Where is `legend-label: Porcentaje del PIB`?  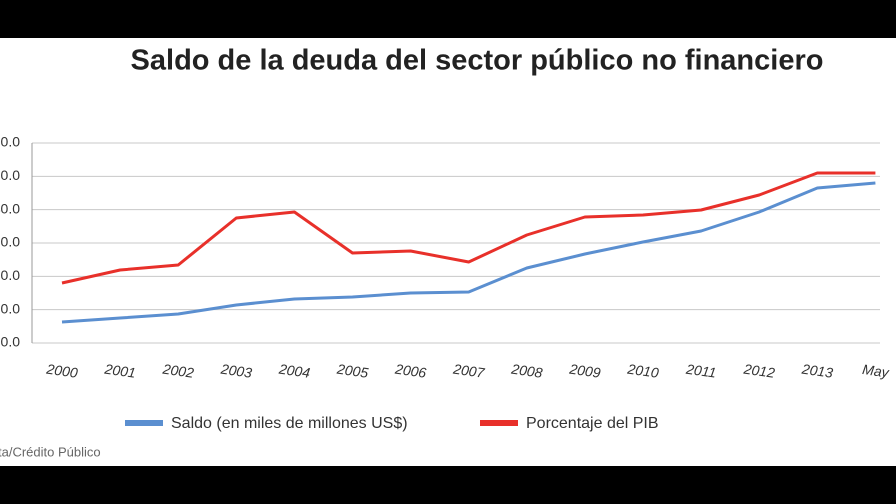
legend-label: Porcentaje del PIB is located at coordinates (592, 423).